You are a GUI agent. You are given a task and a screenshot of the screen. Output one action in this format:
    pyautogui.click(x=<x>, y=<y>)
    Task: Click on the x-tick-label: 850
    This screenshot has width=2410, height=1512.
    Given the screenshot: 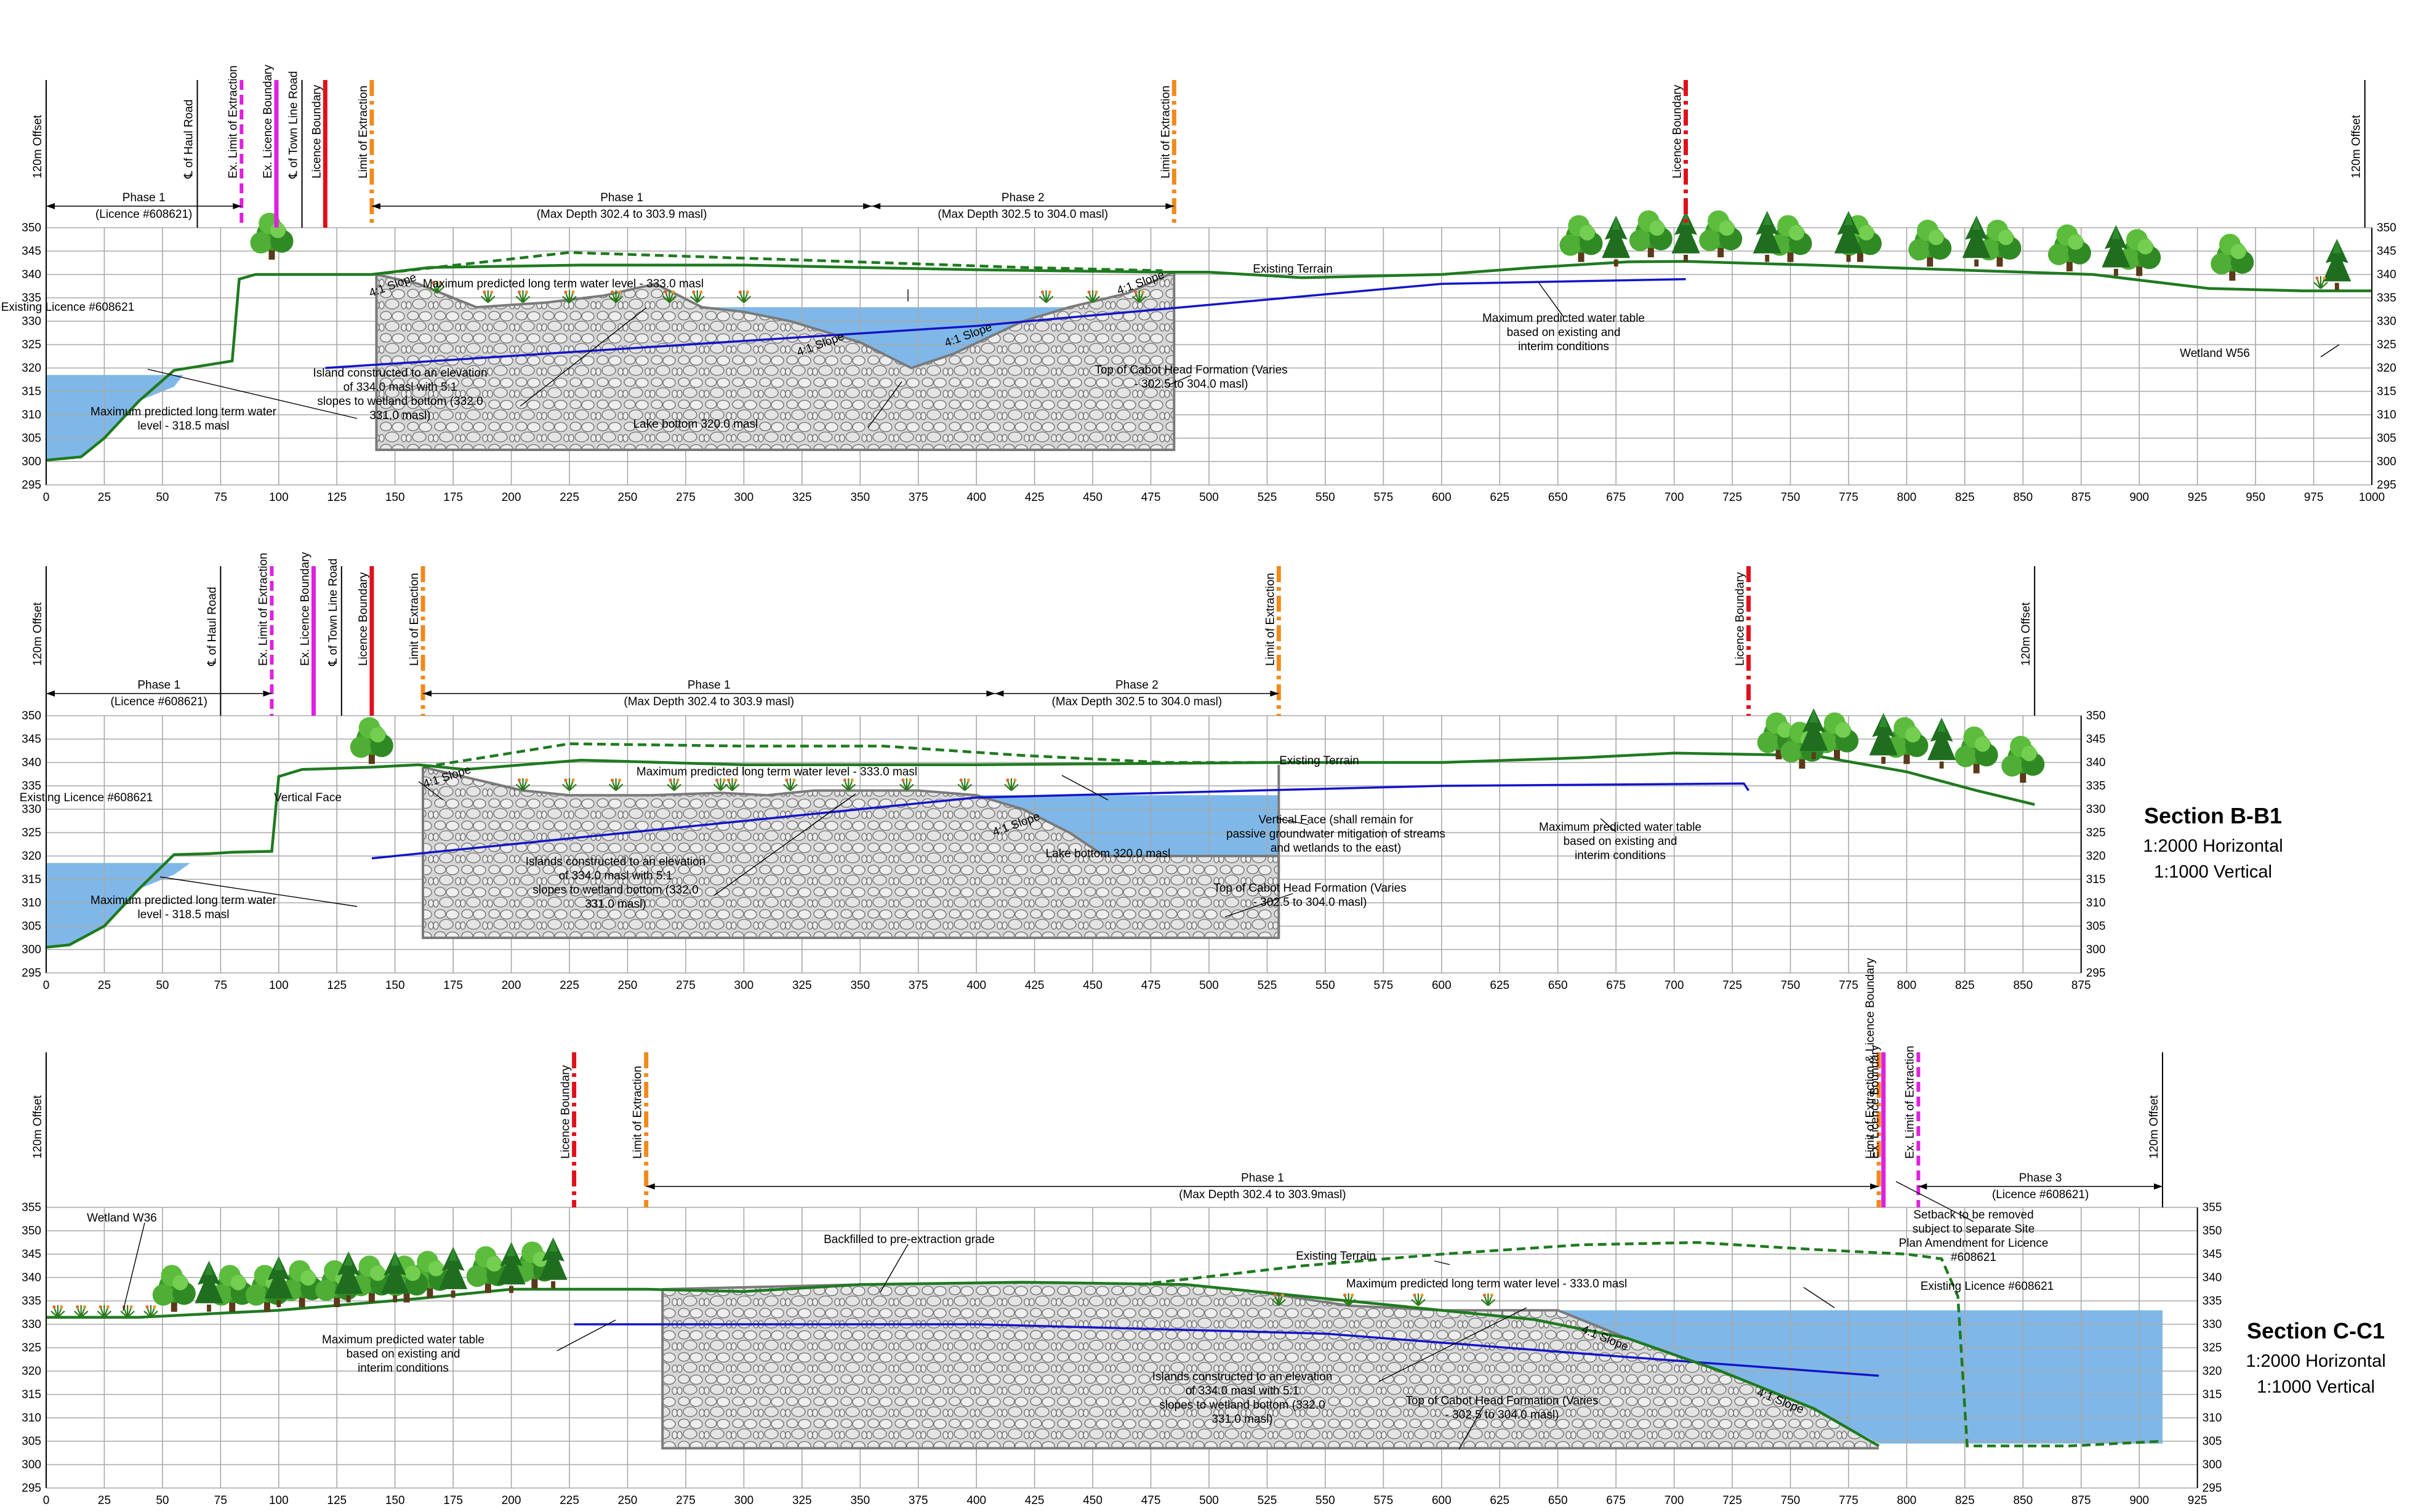 What is the action you would take?
    pyautogui.click(x=2023, y=497)
    